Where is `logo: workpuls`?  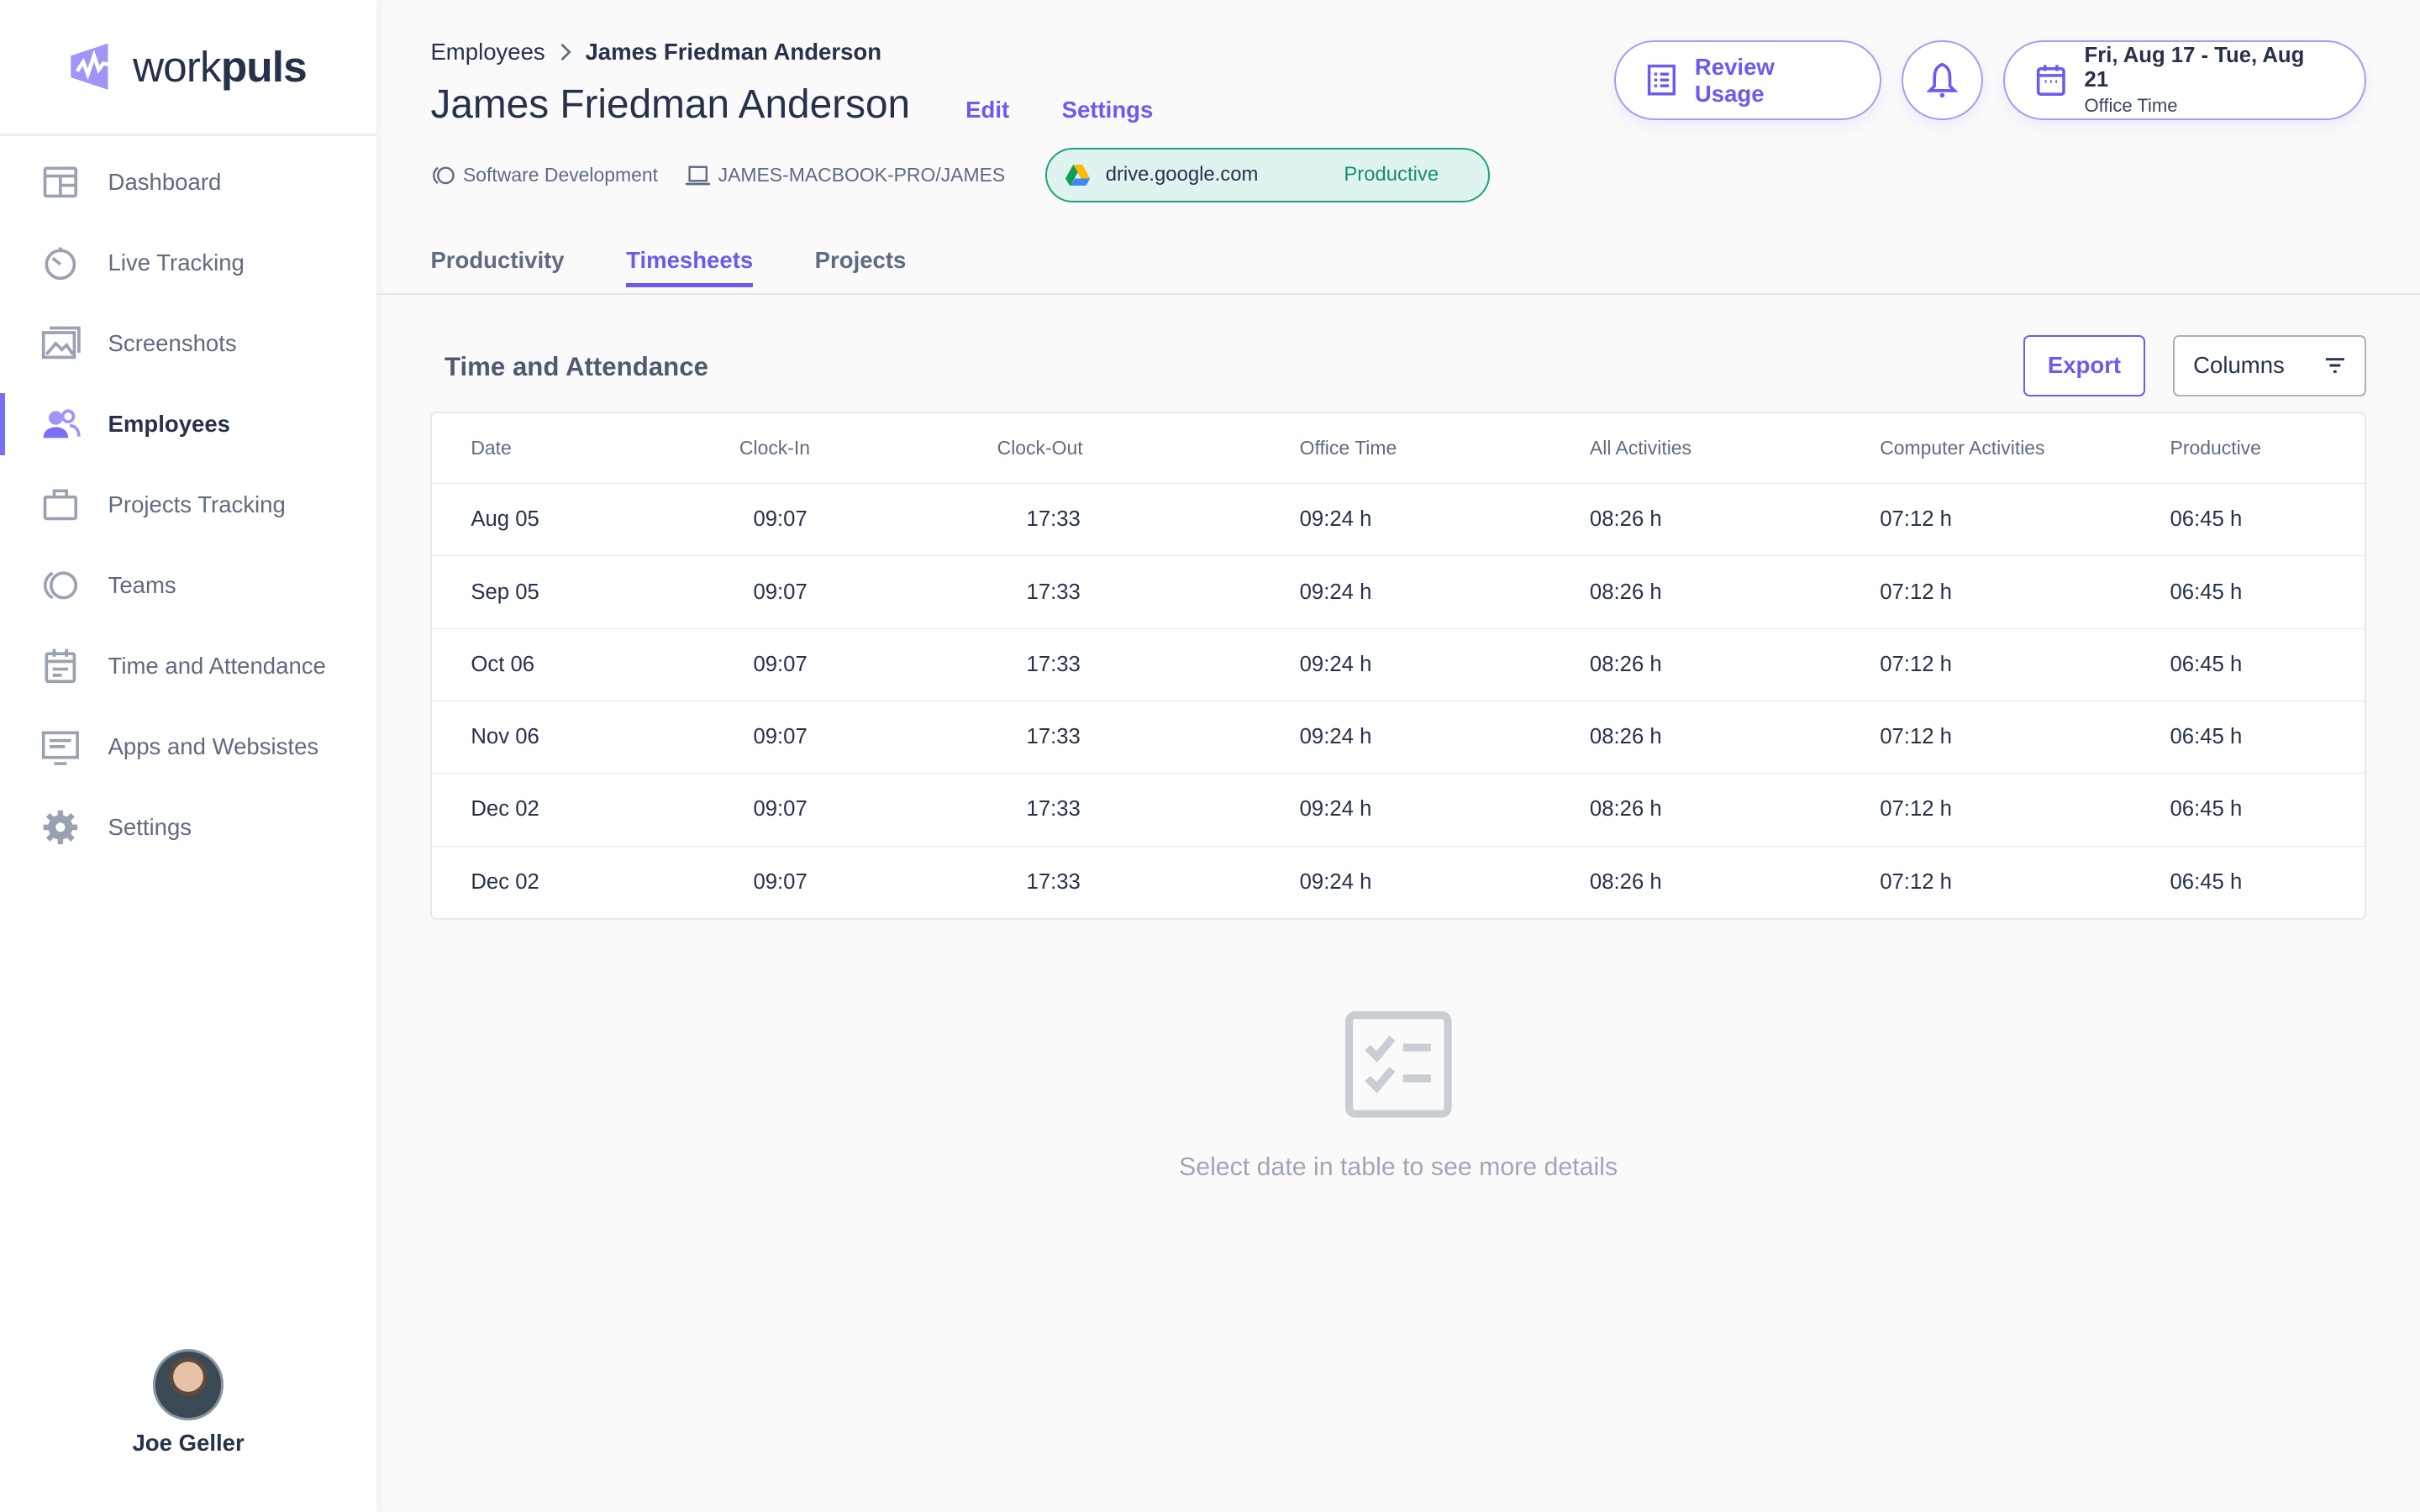 logo: workpuls is located at coordinates (188, 68).